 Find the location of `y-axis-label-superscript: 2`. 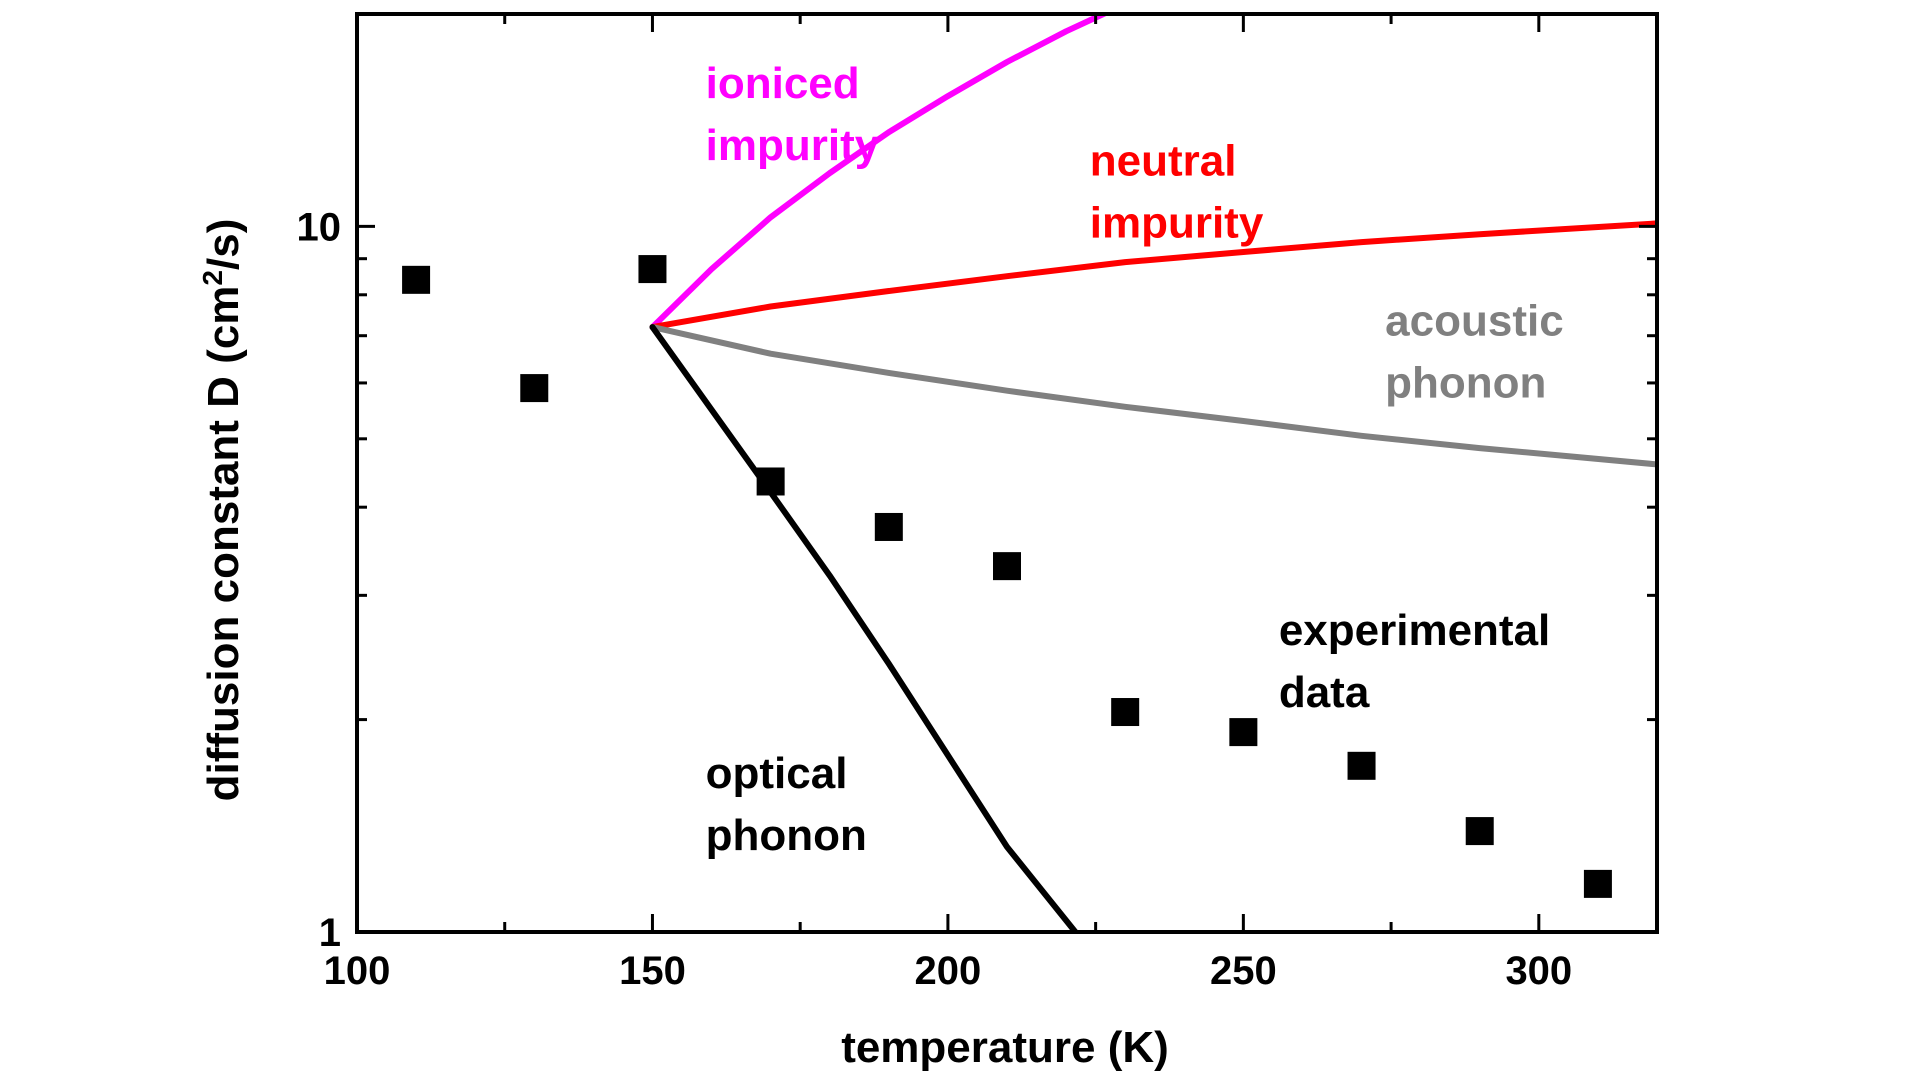

y-axis-label-superscript: 2 is located at coordinates (212, 278).